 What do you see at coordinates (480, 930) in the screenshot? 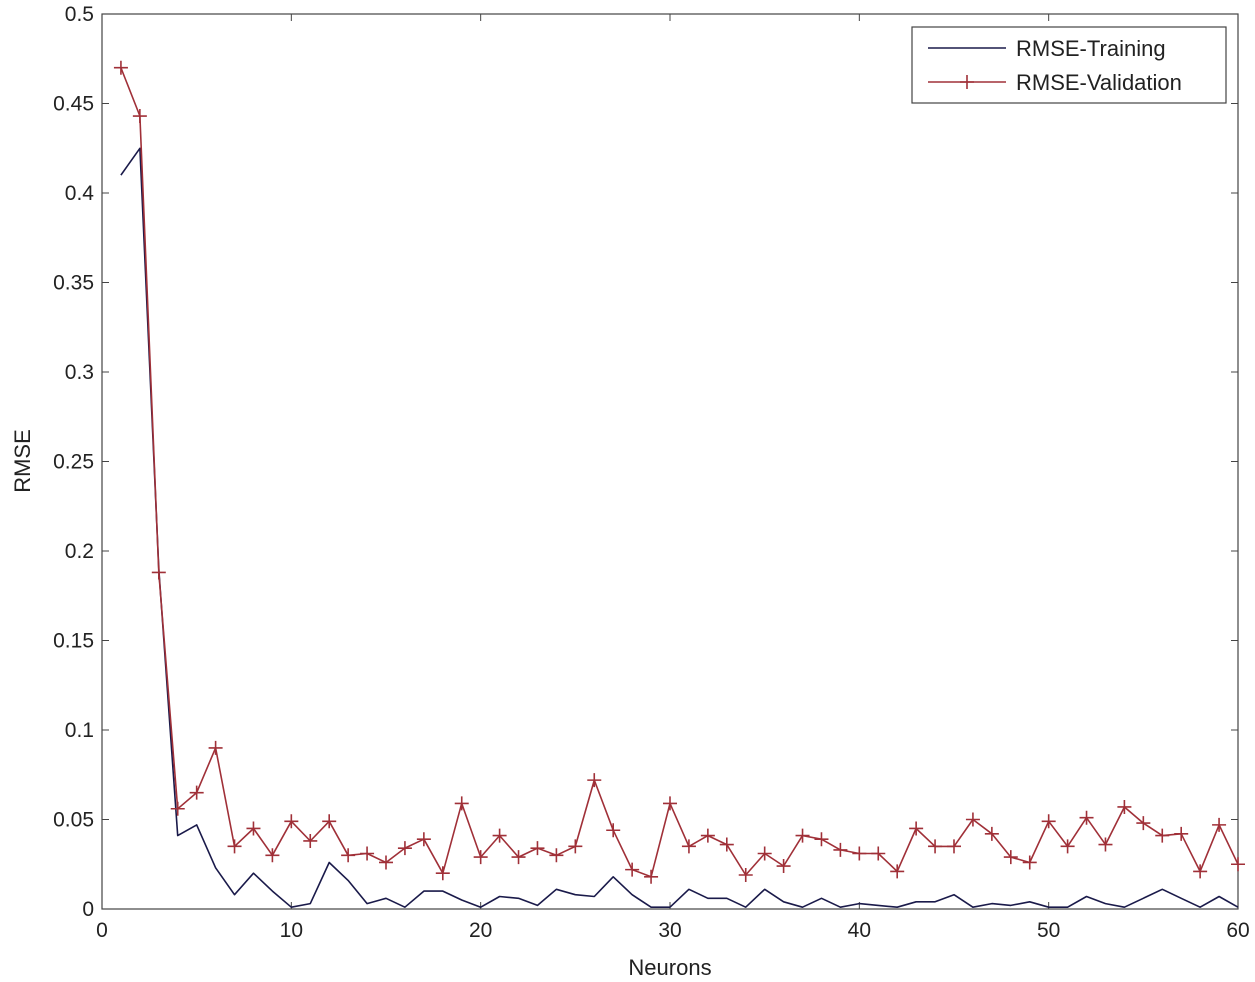
I see `x-tick-label: 20` at bounding box center [480, 930].